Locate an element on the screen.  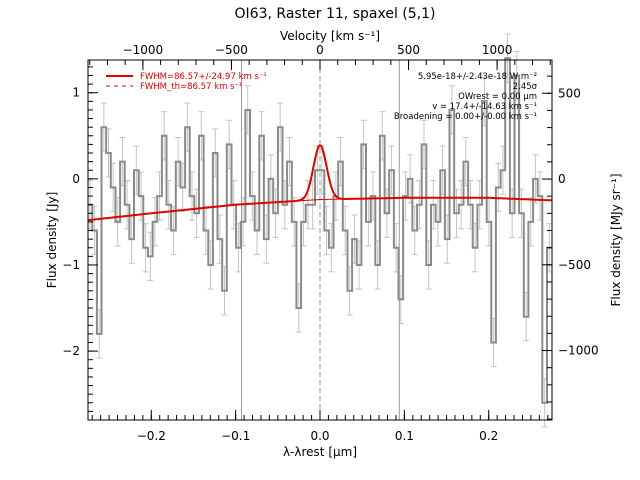
top-tick-label: 500 is located at coordinates (408, 50).